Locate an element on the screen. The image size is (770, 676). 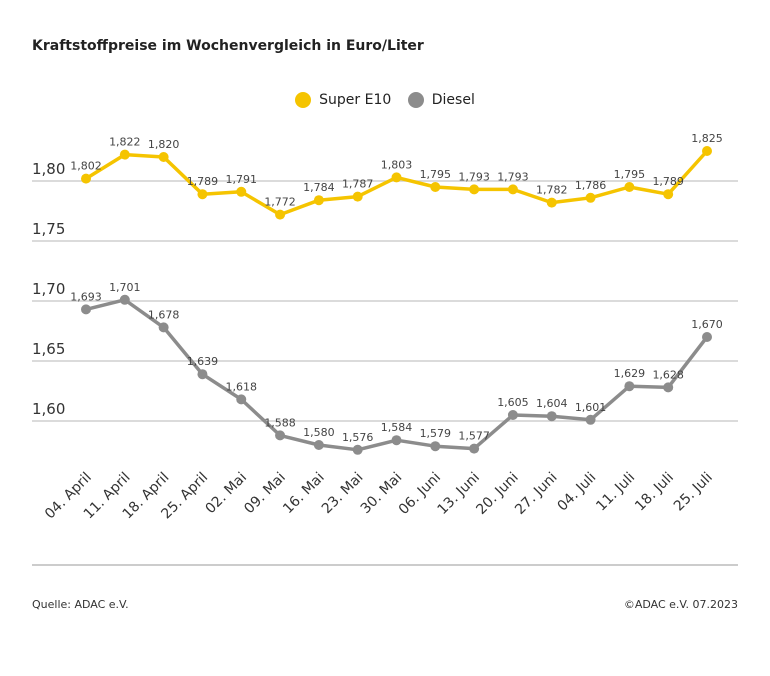
legend-marker-super-e10 is located at coordinates (303, 100).